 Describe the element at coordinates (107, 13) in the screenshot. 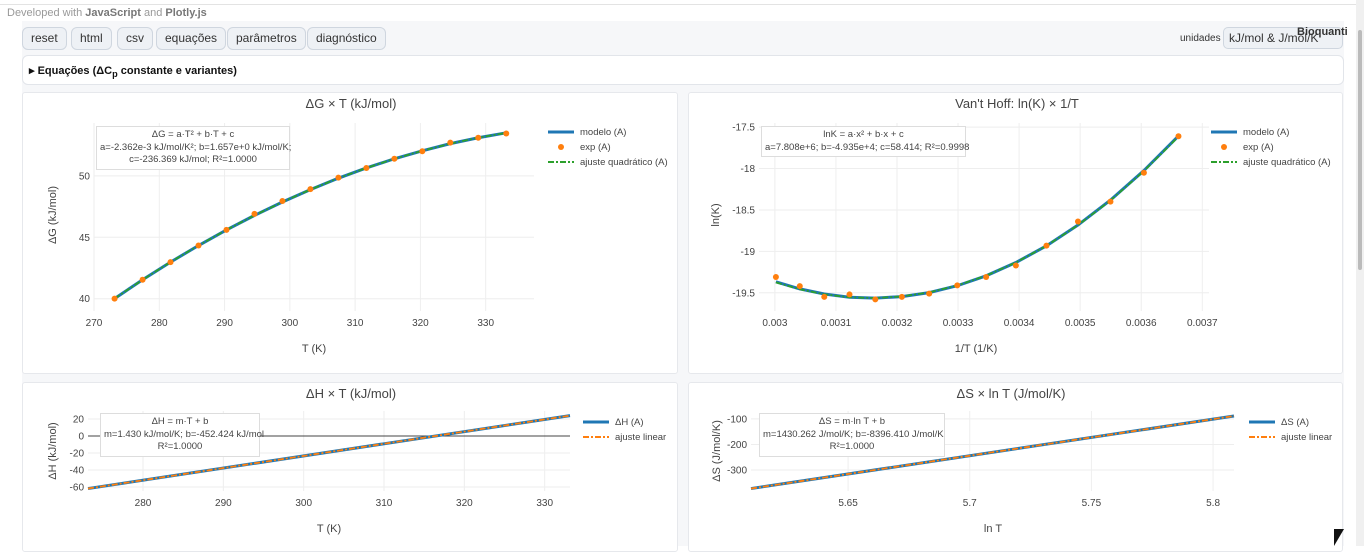

I see `developed-with-credit: Developed with JavaScript and Plotly.js` at that location.